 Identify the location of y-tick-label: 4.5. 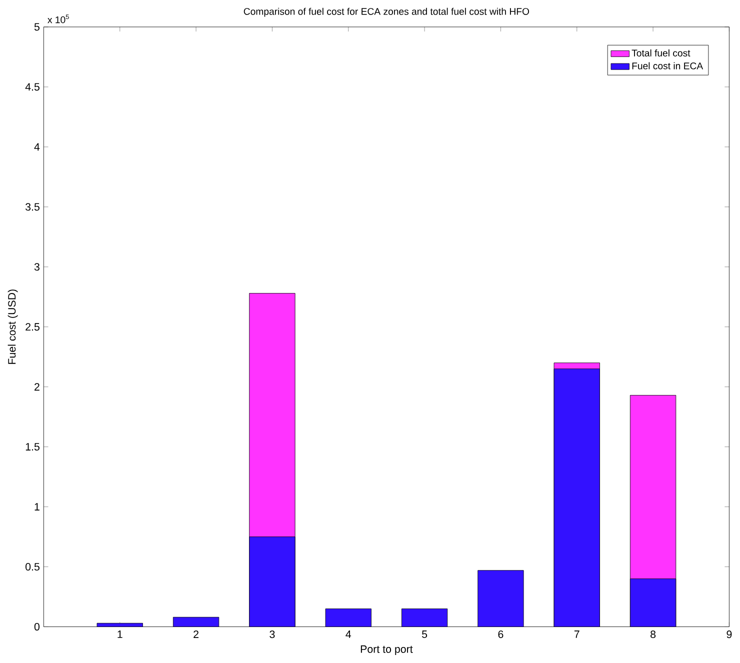
(32, 87).